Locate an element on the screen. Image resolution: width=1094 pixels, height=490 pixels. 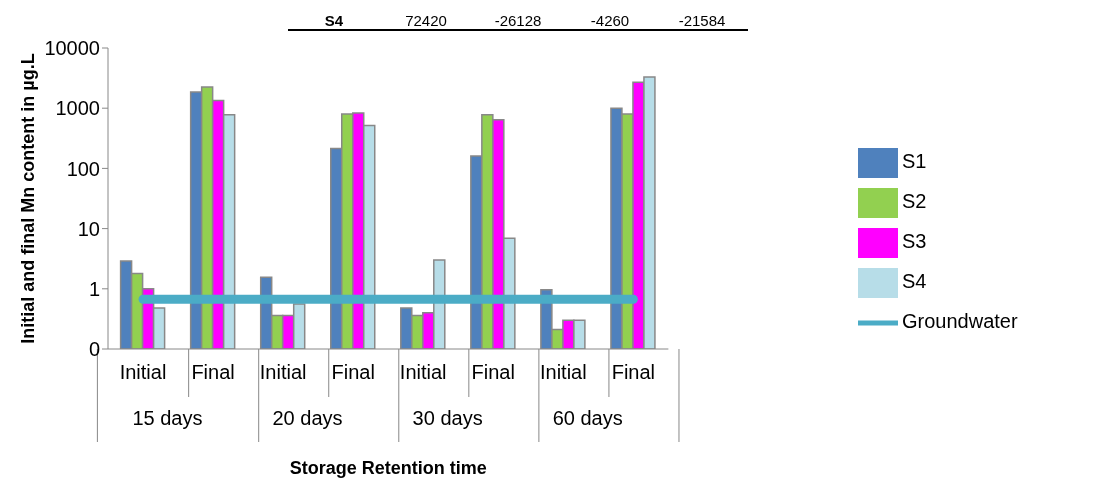
y-tick-label: 1 is located at coordinates (94, 288).